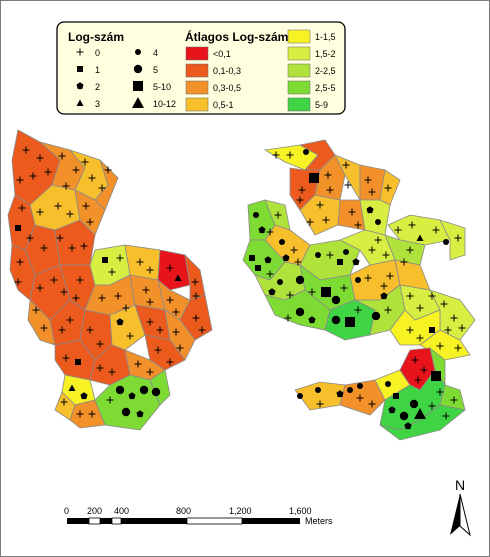  Describe the element at coordinates (325, 71) in the screenshot. I see `legend-avg-label: 2-2,5` at that location.